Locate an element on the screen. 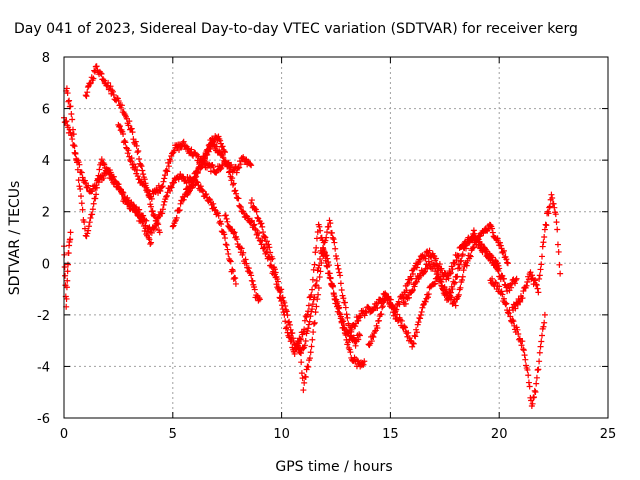 Image resolution: width=640 pixels, height=480 pixels. x-tick-label: 0 is located at coordinates (64, 434).